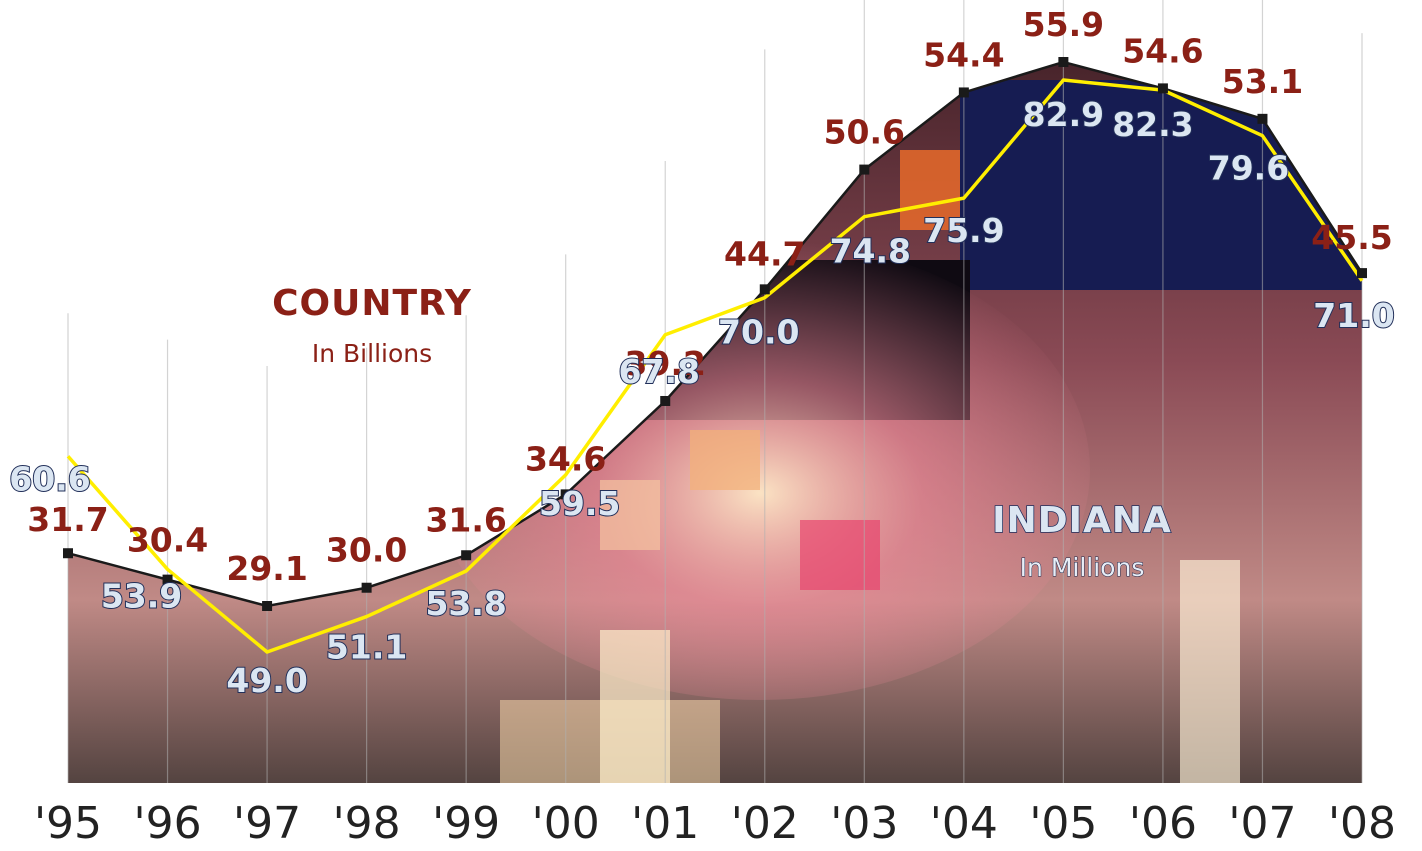  What do you see at coordinates (1082, 520) in the screenshot?
I see `indiana-series-name: INDIANA` at bounding box center [1082, 520].